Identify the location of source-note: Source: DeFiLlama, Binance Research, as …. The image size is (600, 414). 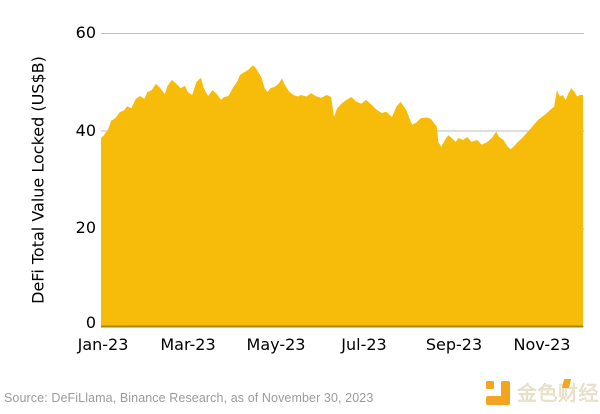
(189, 398).